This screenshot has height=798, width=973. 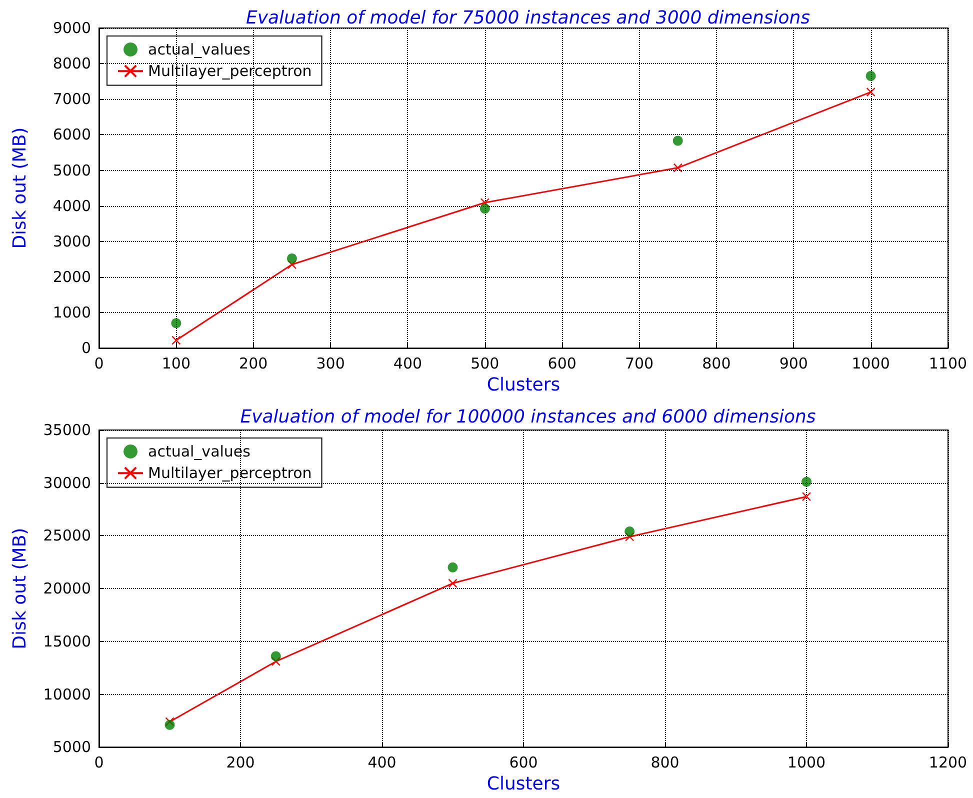 I want to click on x-tick-label: 1200, so click(x=948, y=763).